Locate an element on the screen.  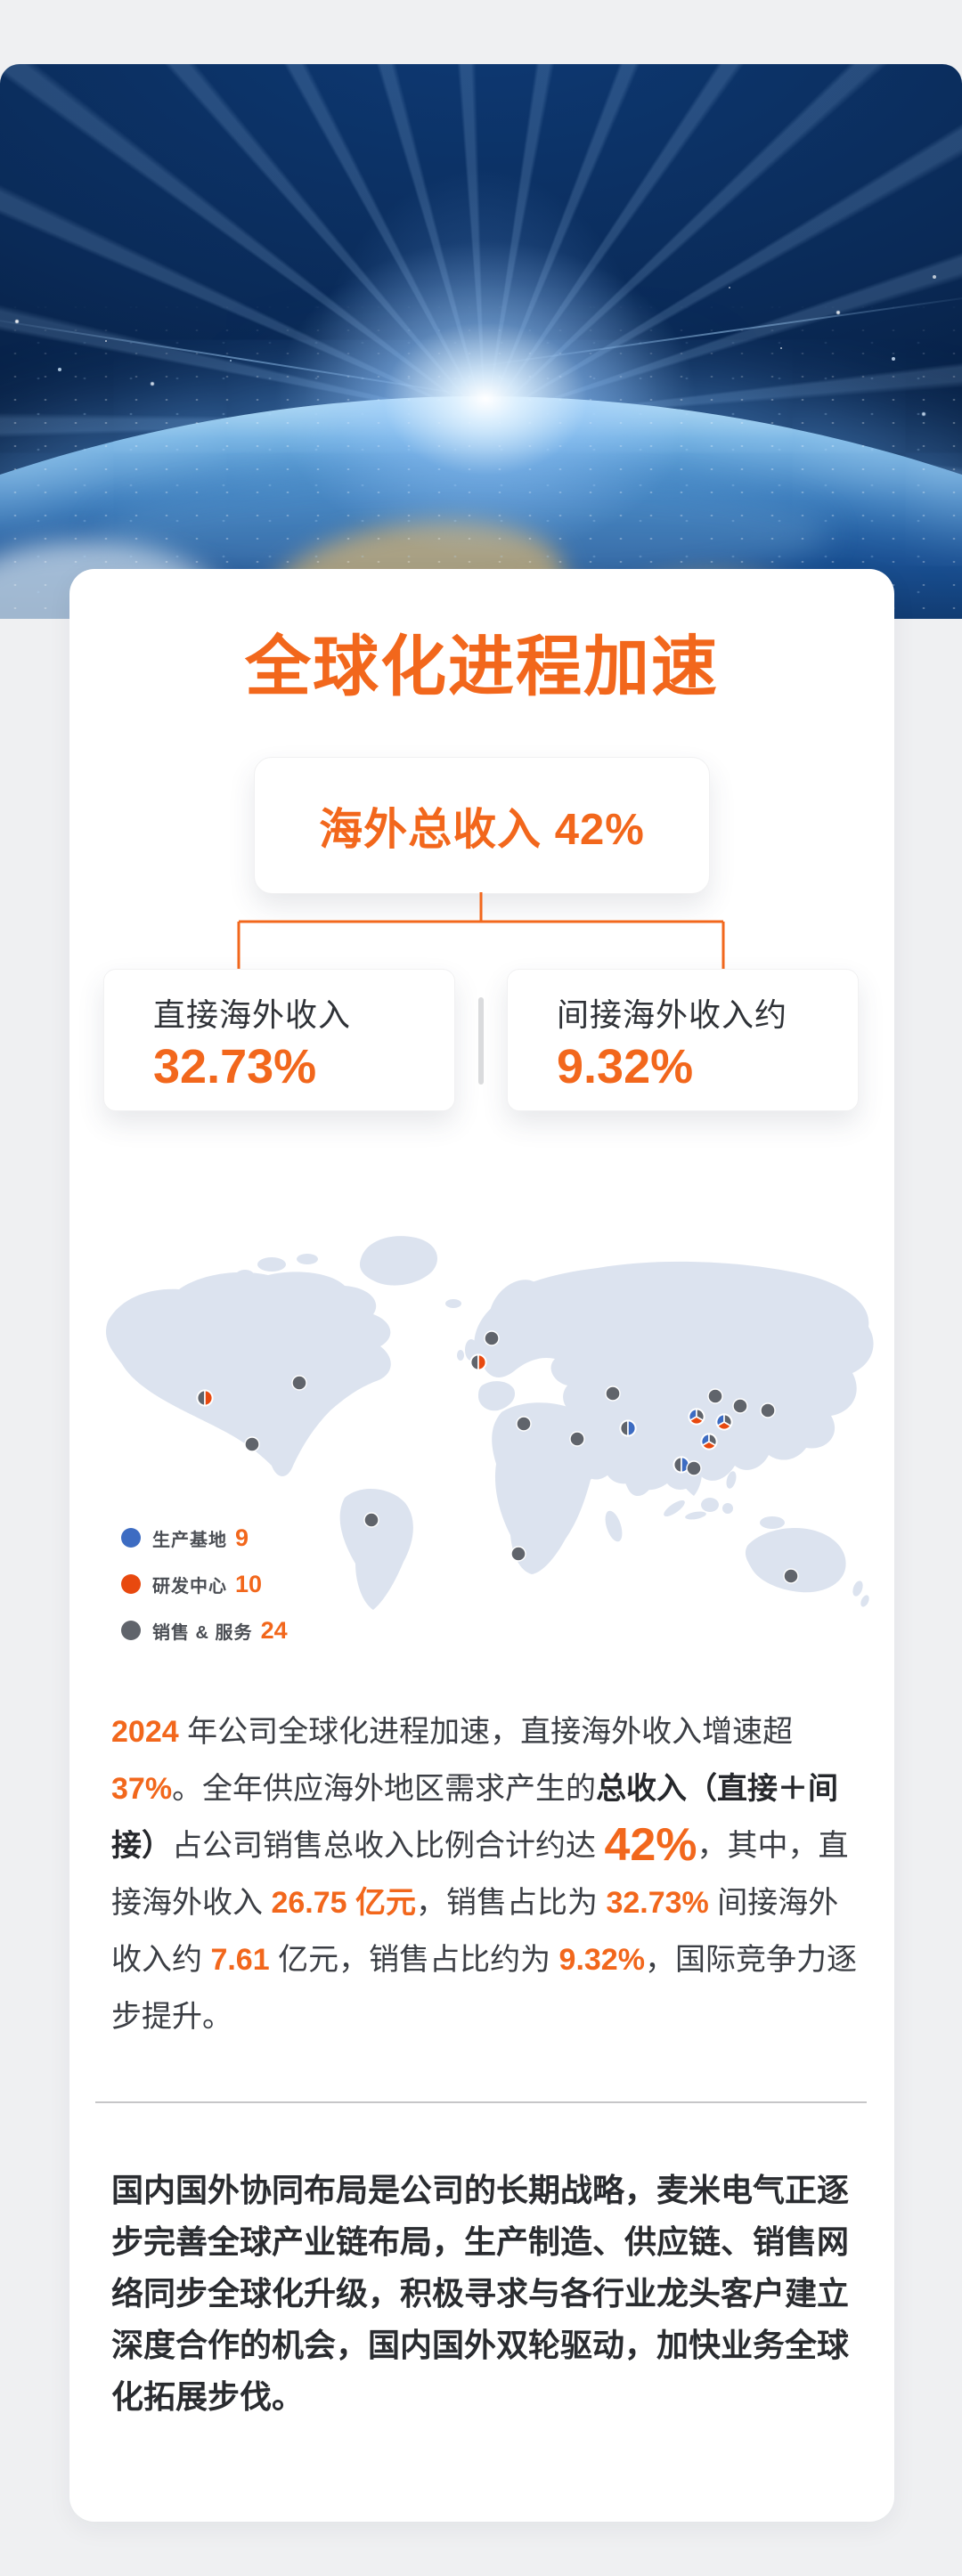
sun-flare-art is located at coordinates (485, 399).